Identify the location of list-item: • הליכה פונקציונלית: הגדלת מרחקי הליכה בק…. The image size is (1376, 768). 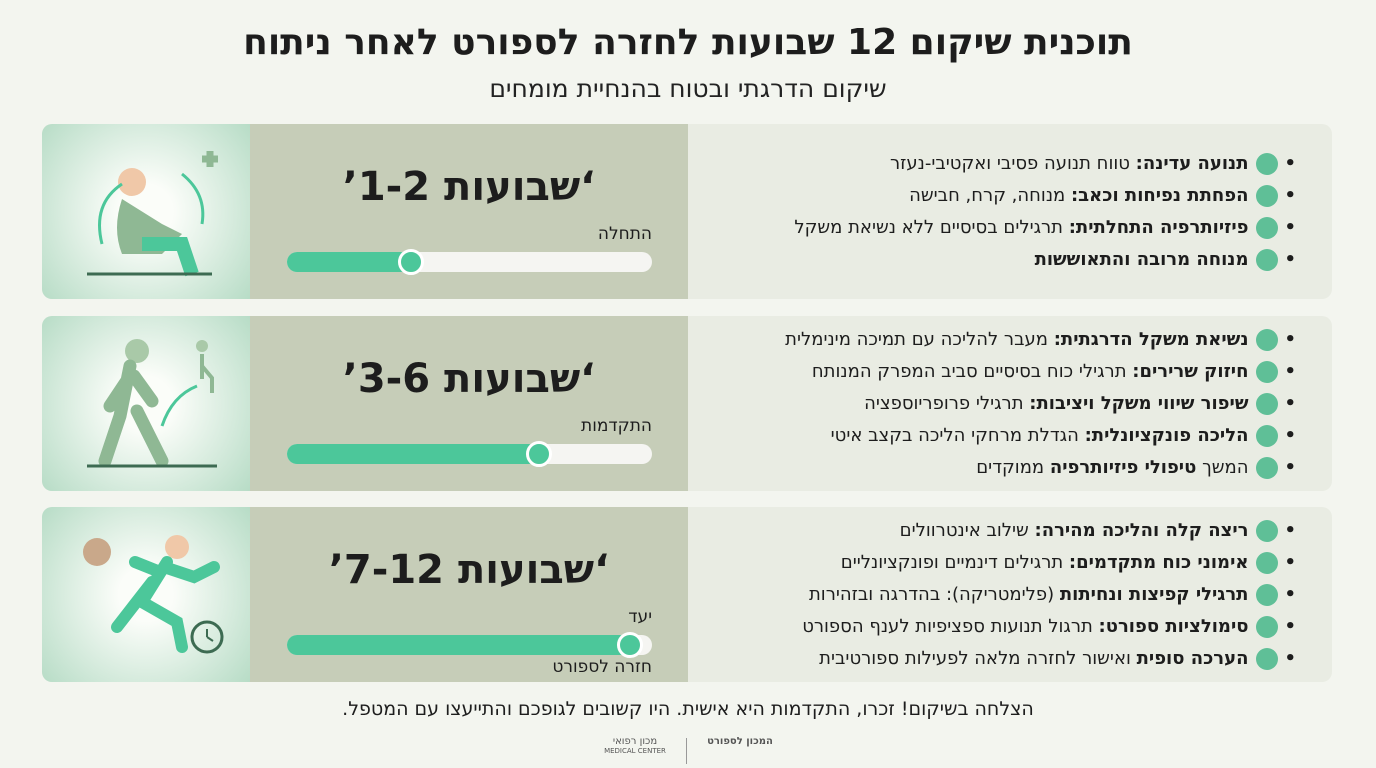
(1016, 436).